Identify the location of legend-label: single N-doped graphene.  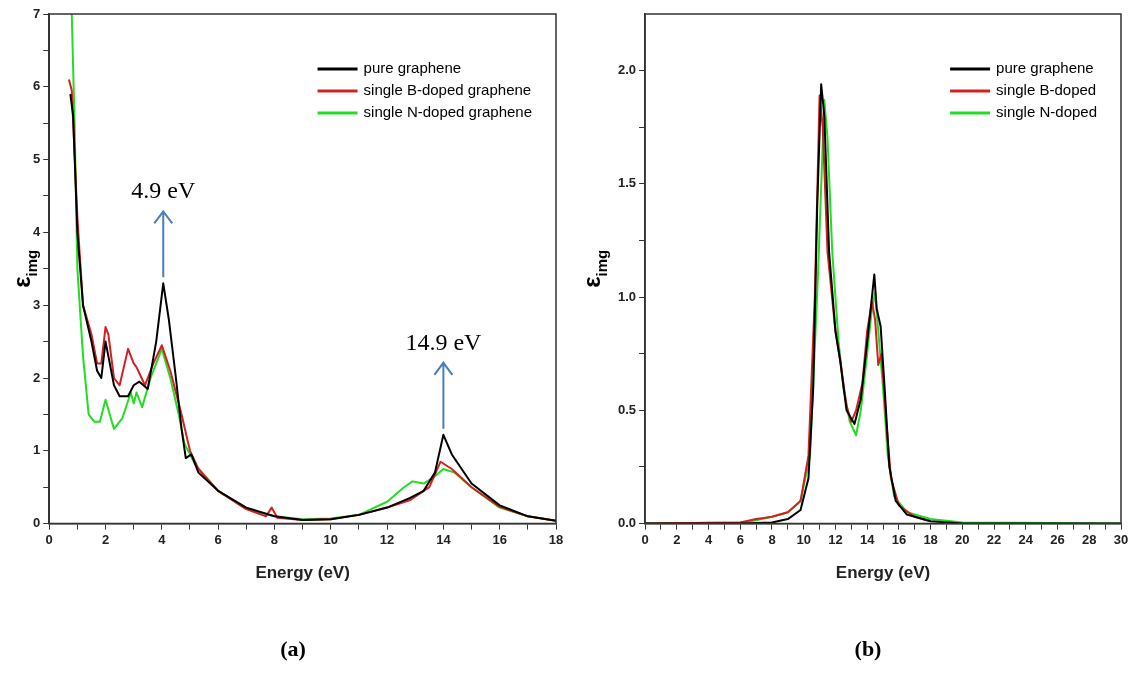
(448, 112).